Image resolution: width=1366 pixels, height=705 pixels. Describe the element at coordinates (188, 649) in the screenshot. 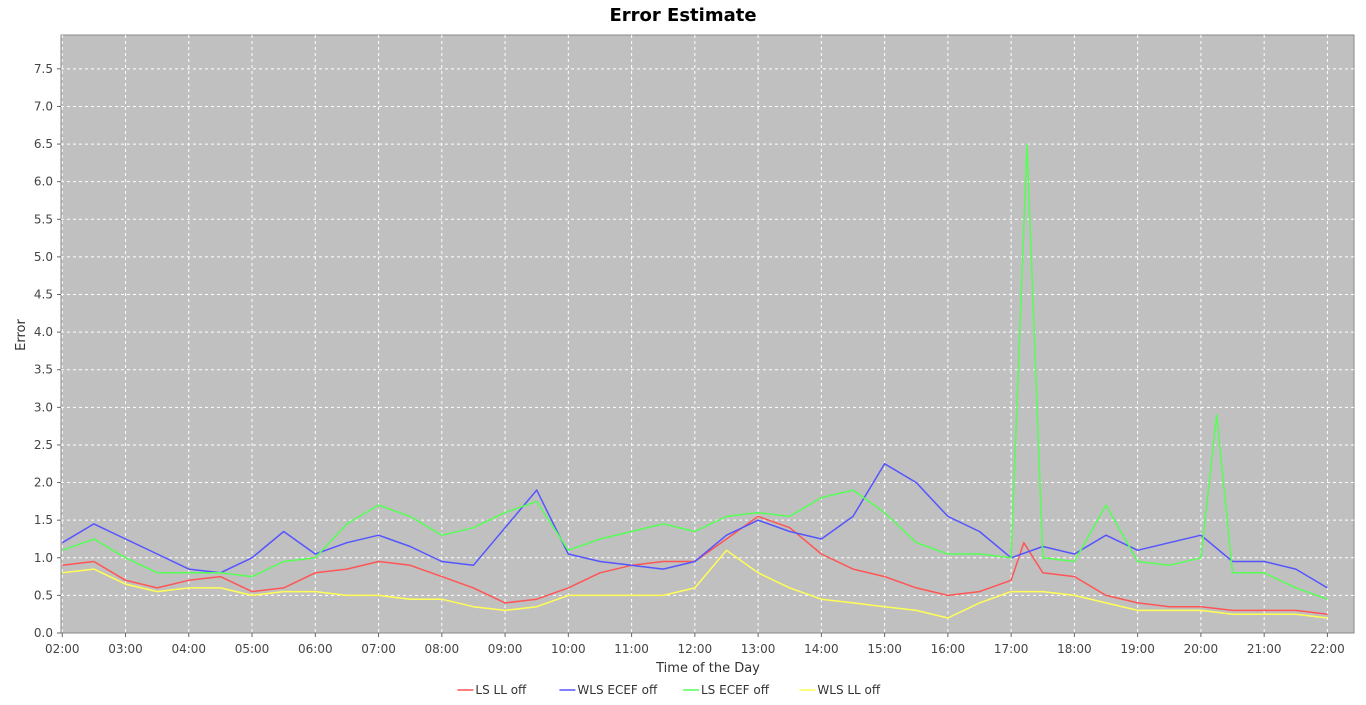

I see `x-tick-label: 04:00` at that location.